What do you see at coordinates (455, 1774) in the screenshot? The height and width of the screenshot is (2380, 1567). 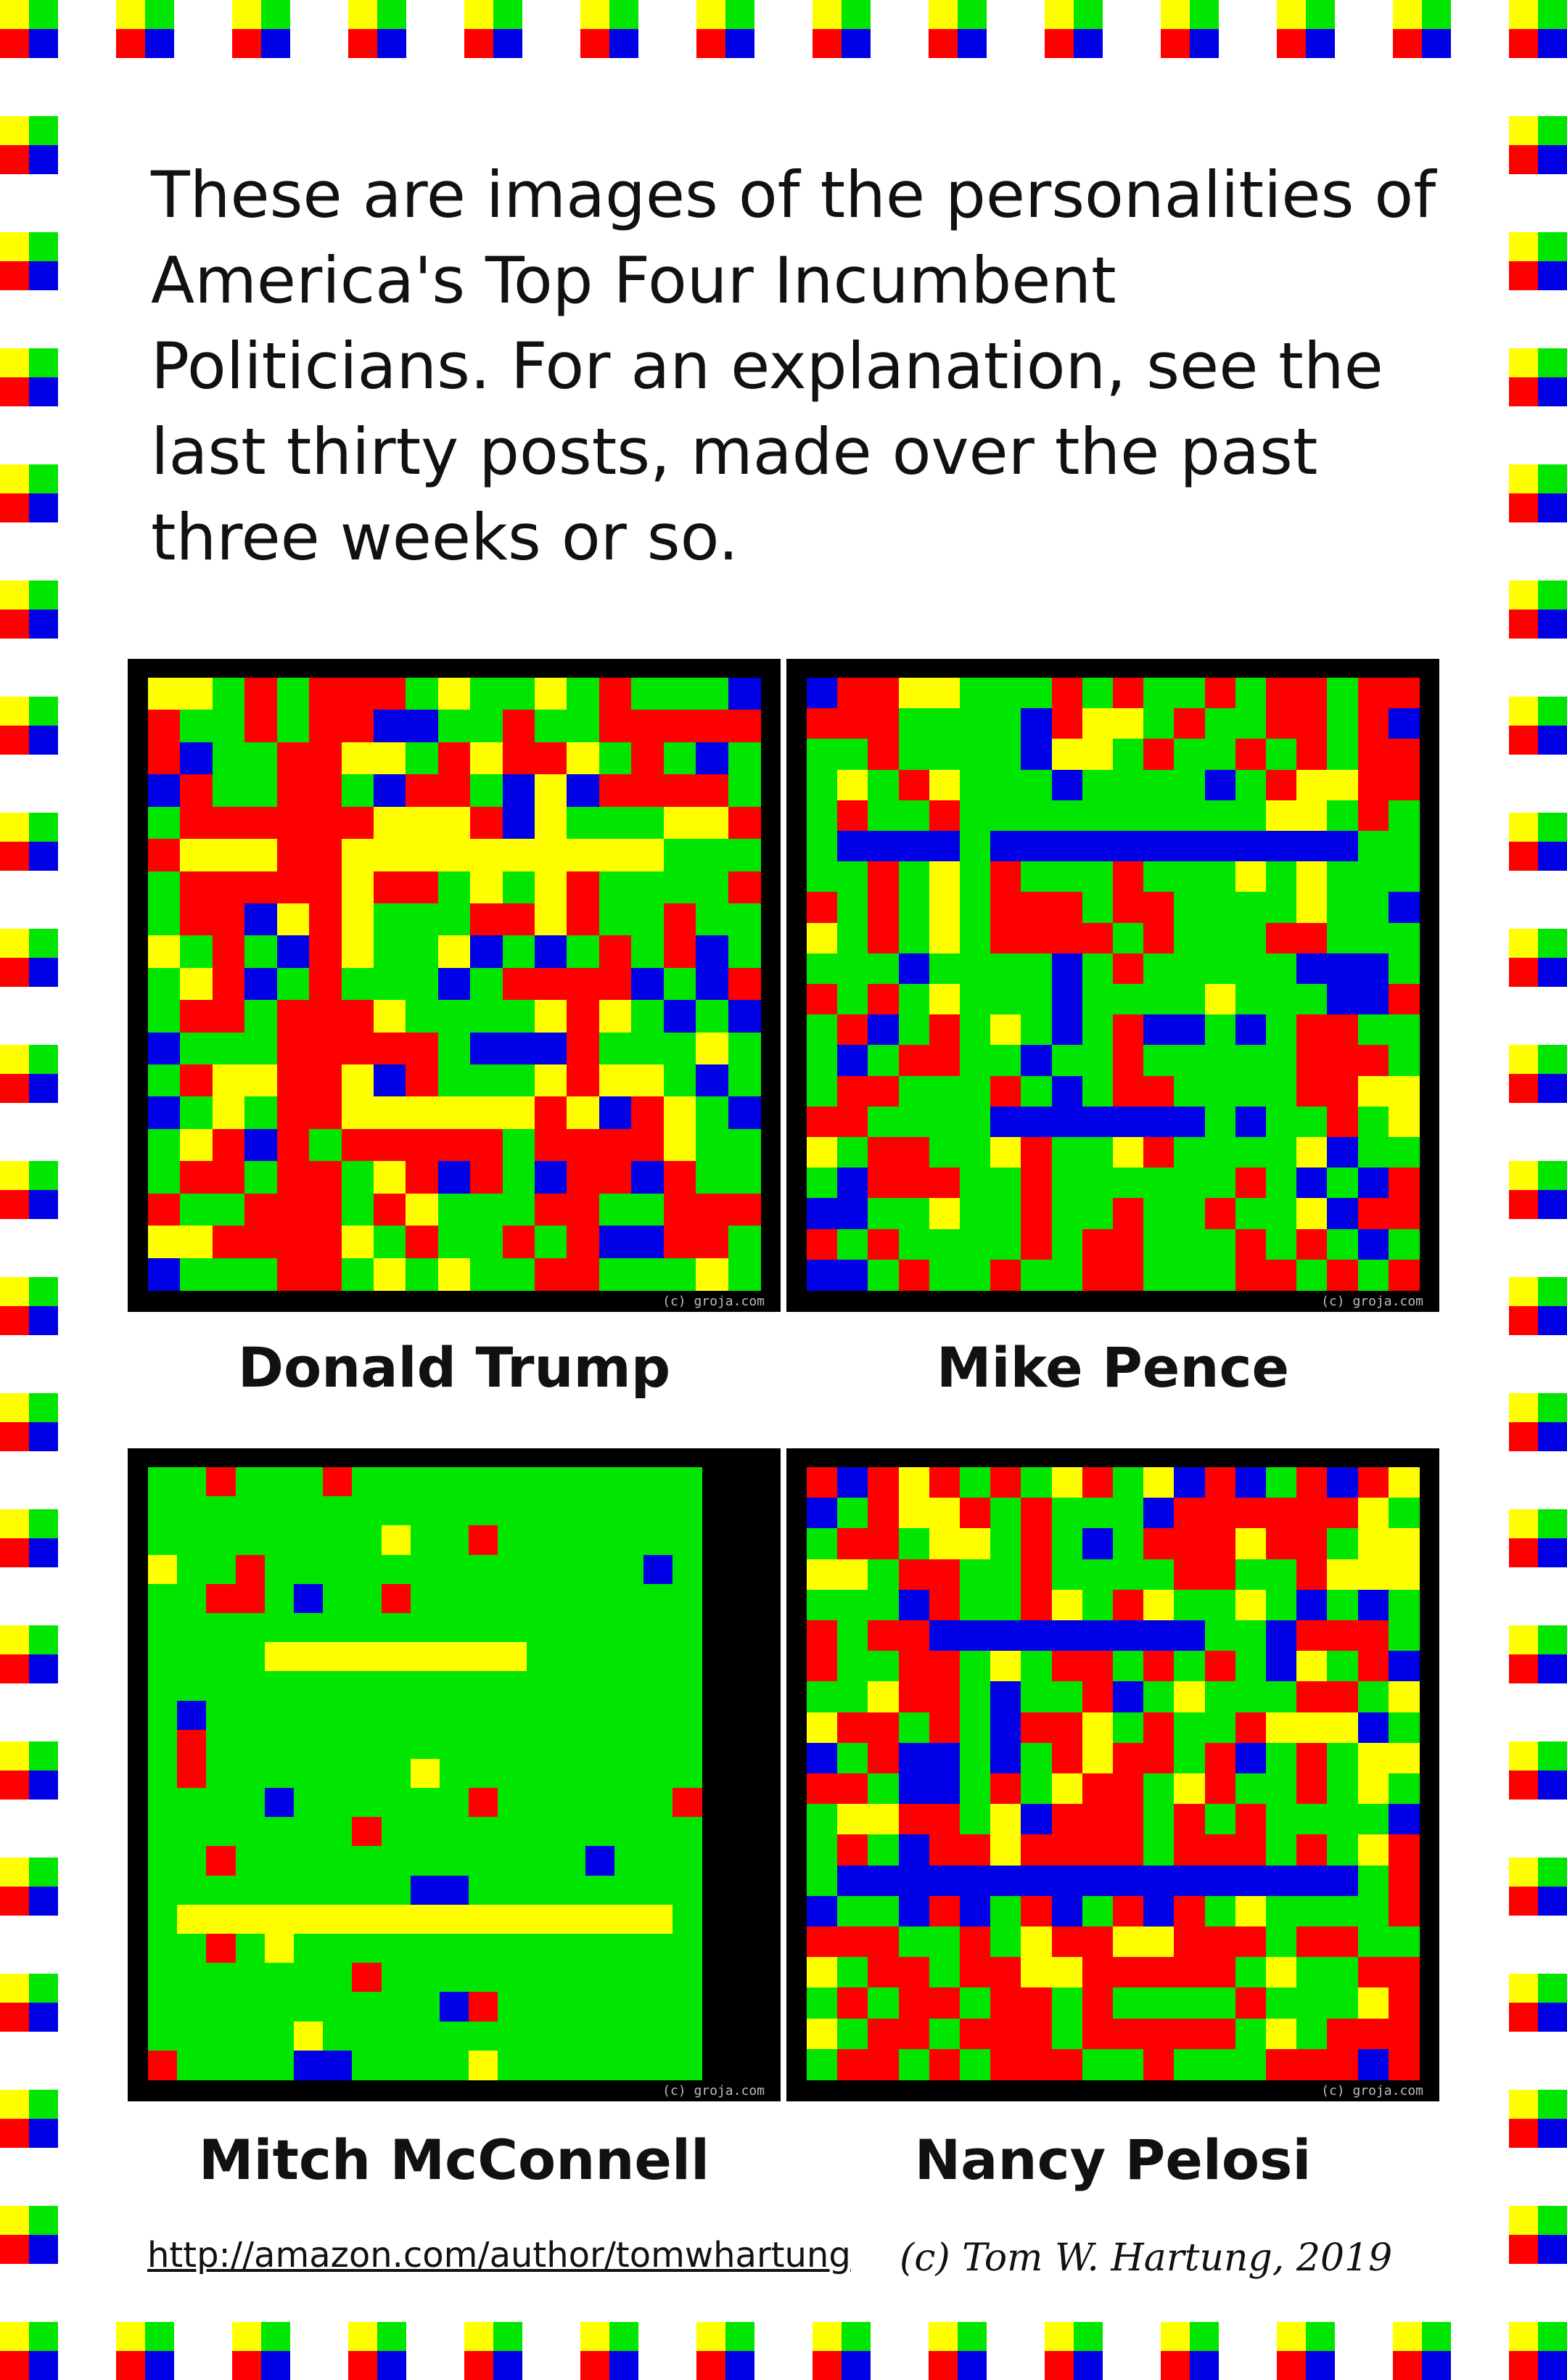 I see `panel-mitch-mcconnell: (c) groja.com` at bounding box center [455, 1774].